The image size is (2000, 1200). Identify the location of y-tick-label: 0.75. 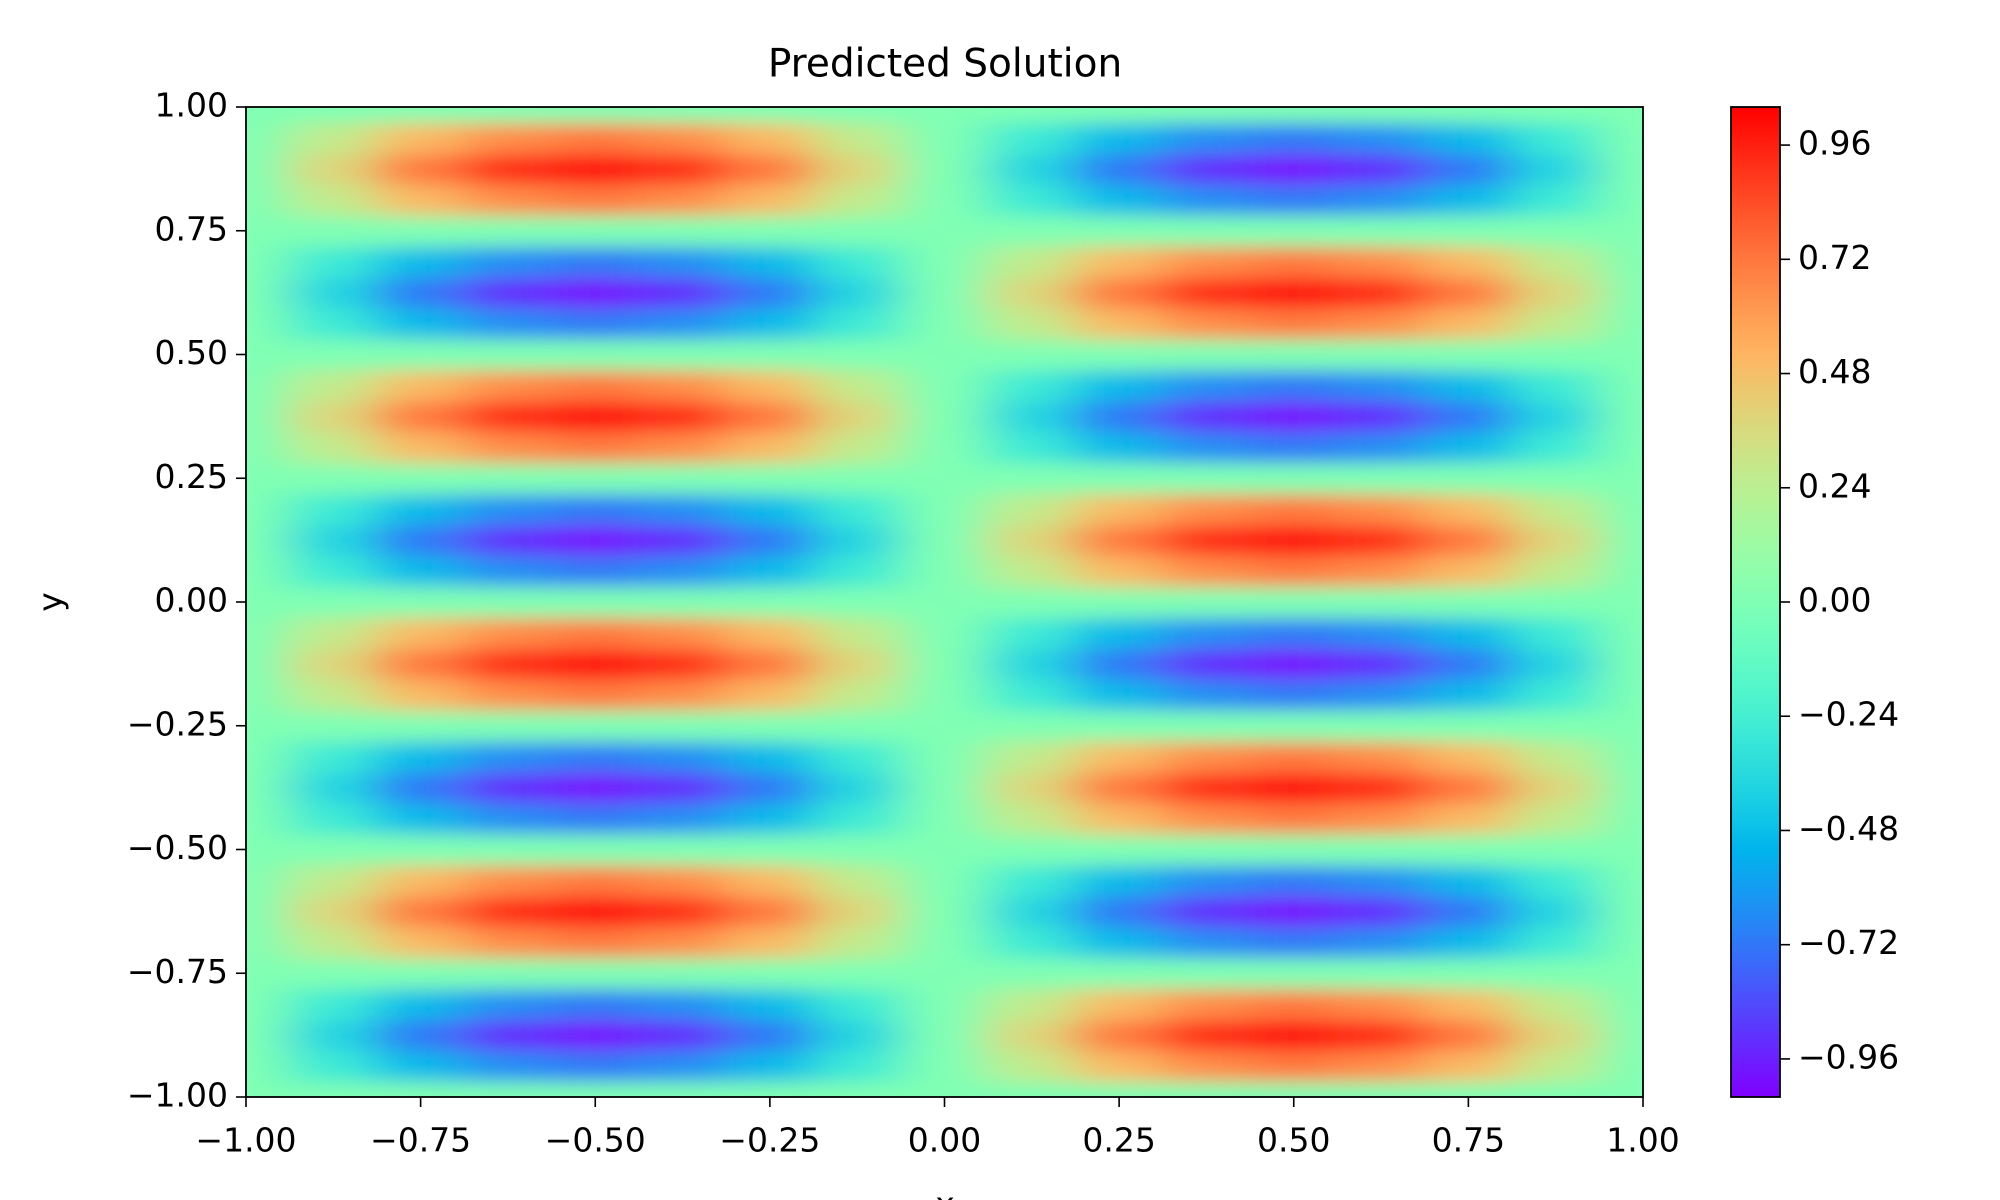
(191, 228).